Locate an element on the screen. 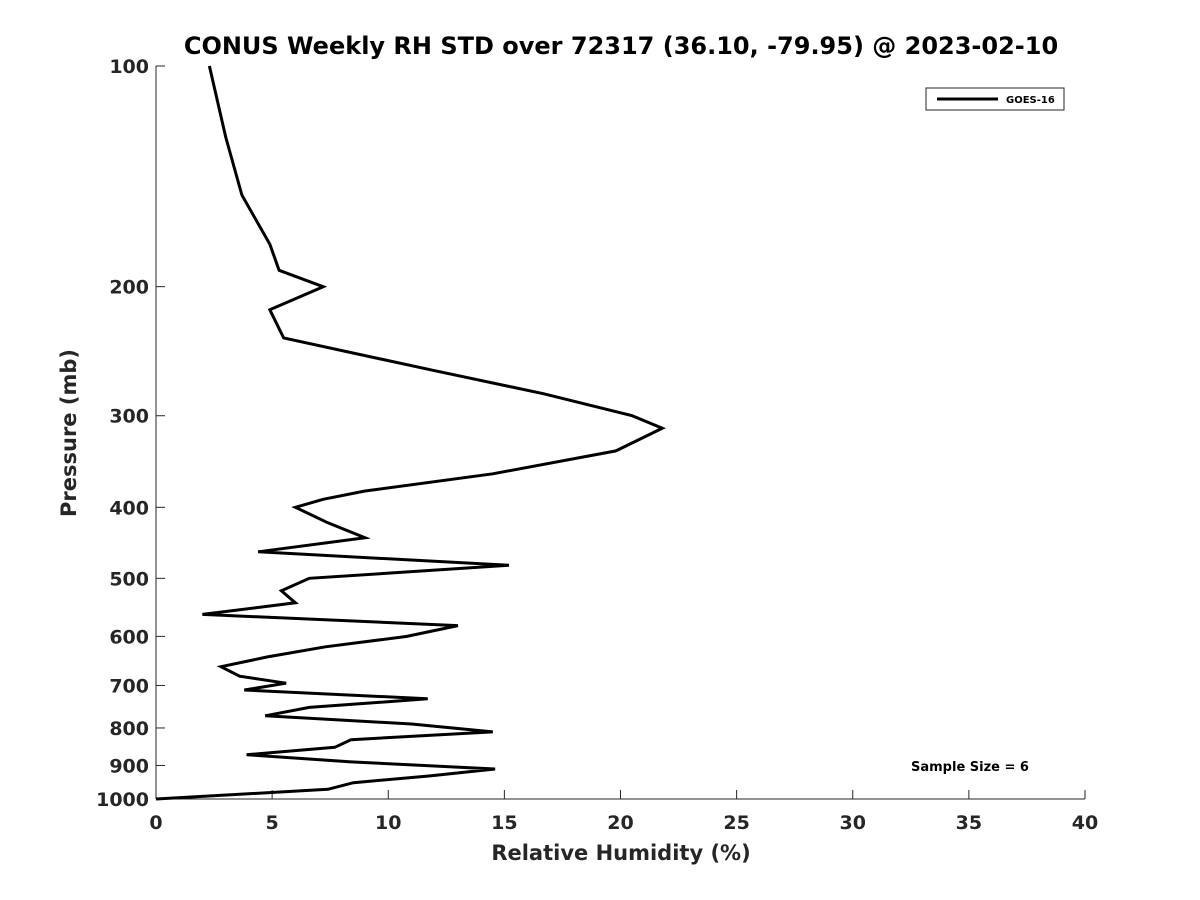  y-tick-label: 600 is located at coordinates (129, 637).